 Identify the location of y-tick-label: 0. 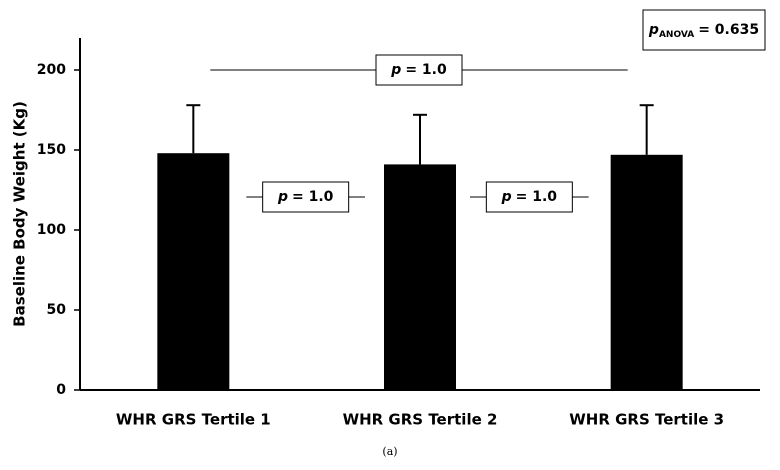
(61, 390).